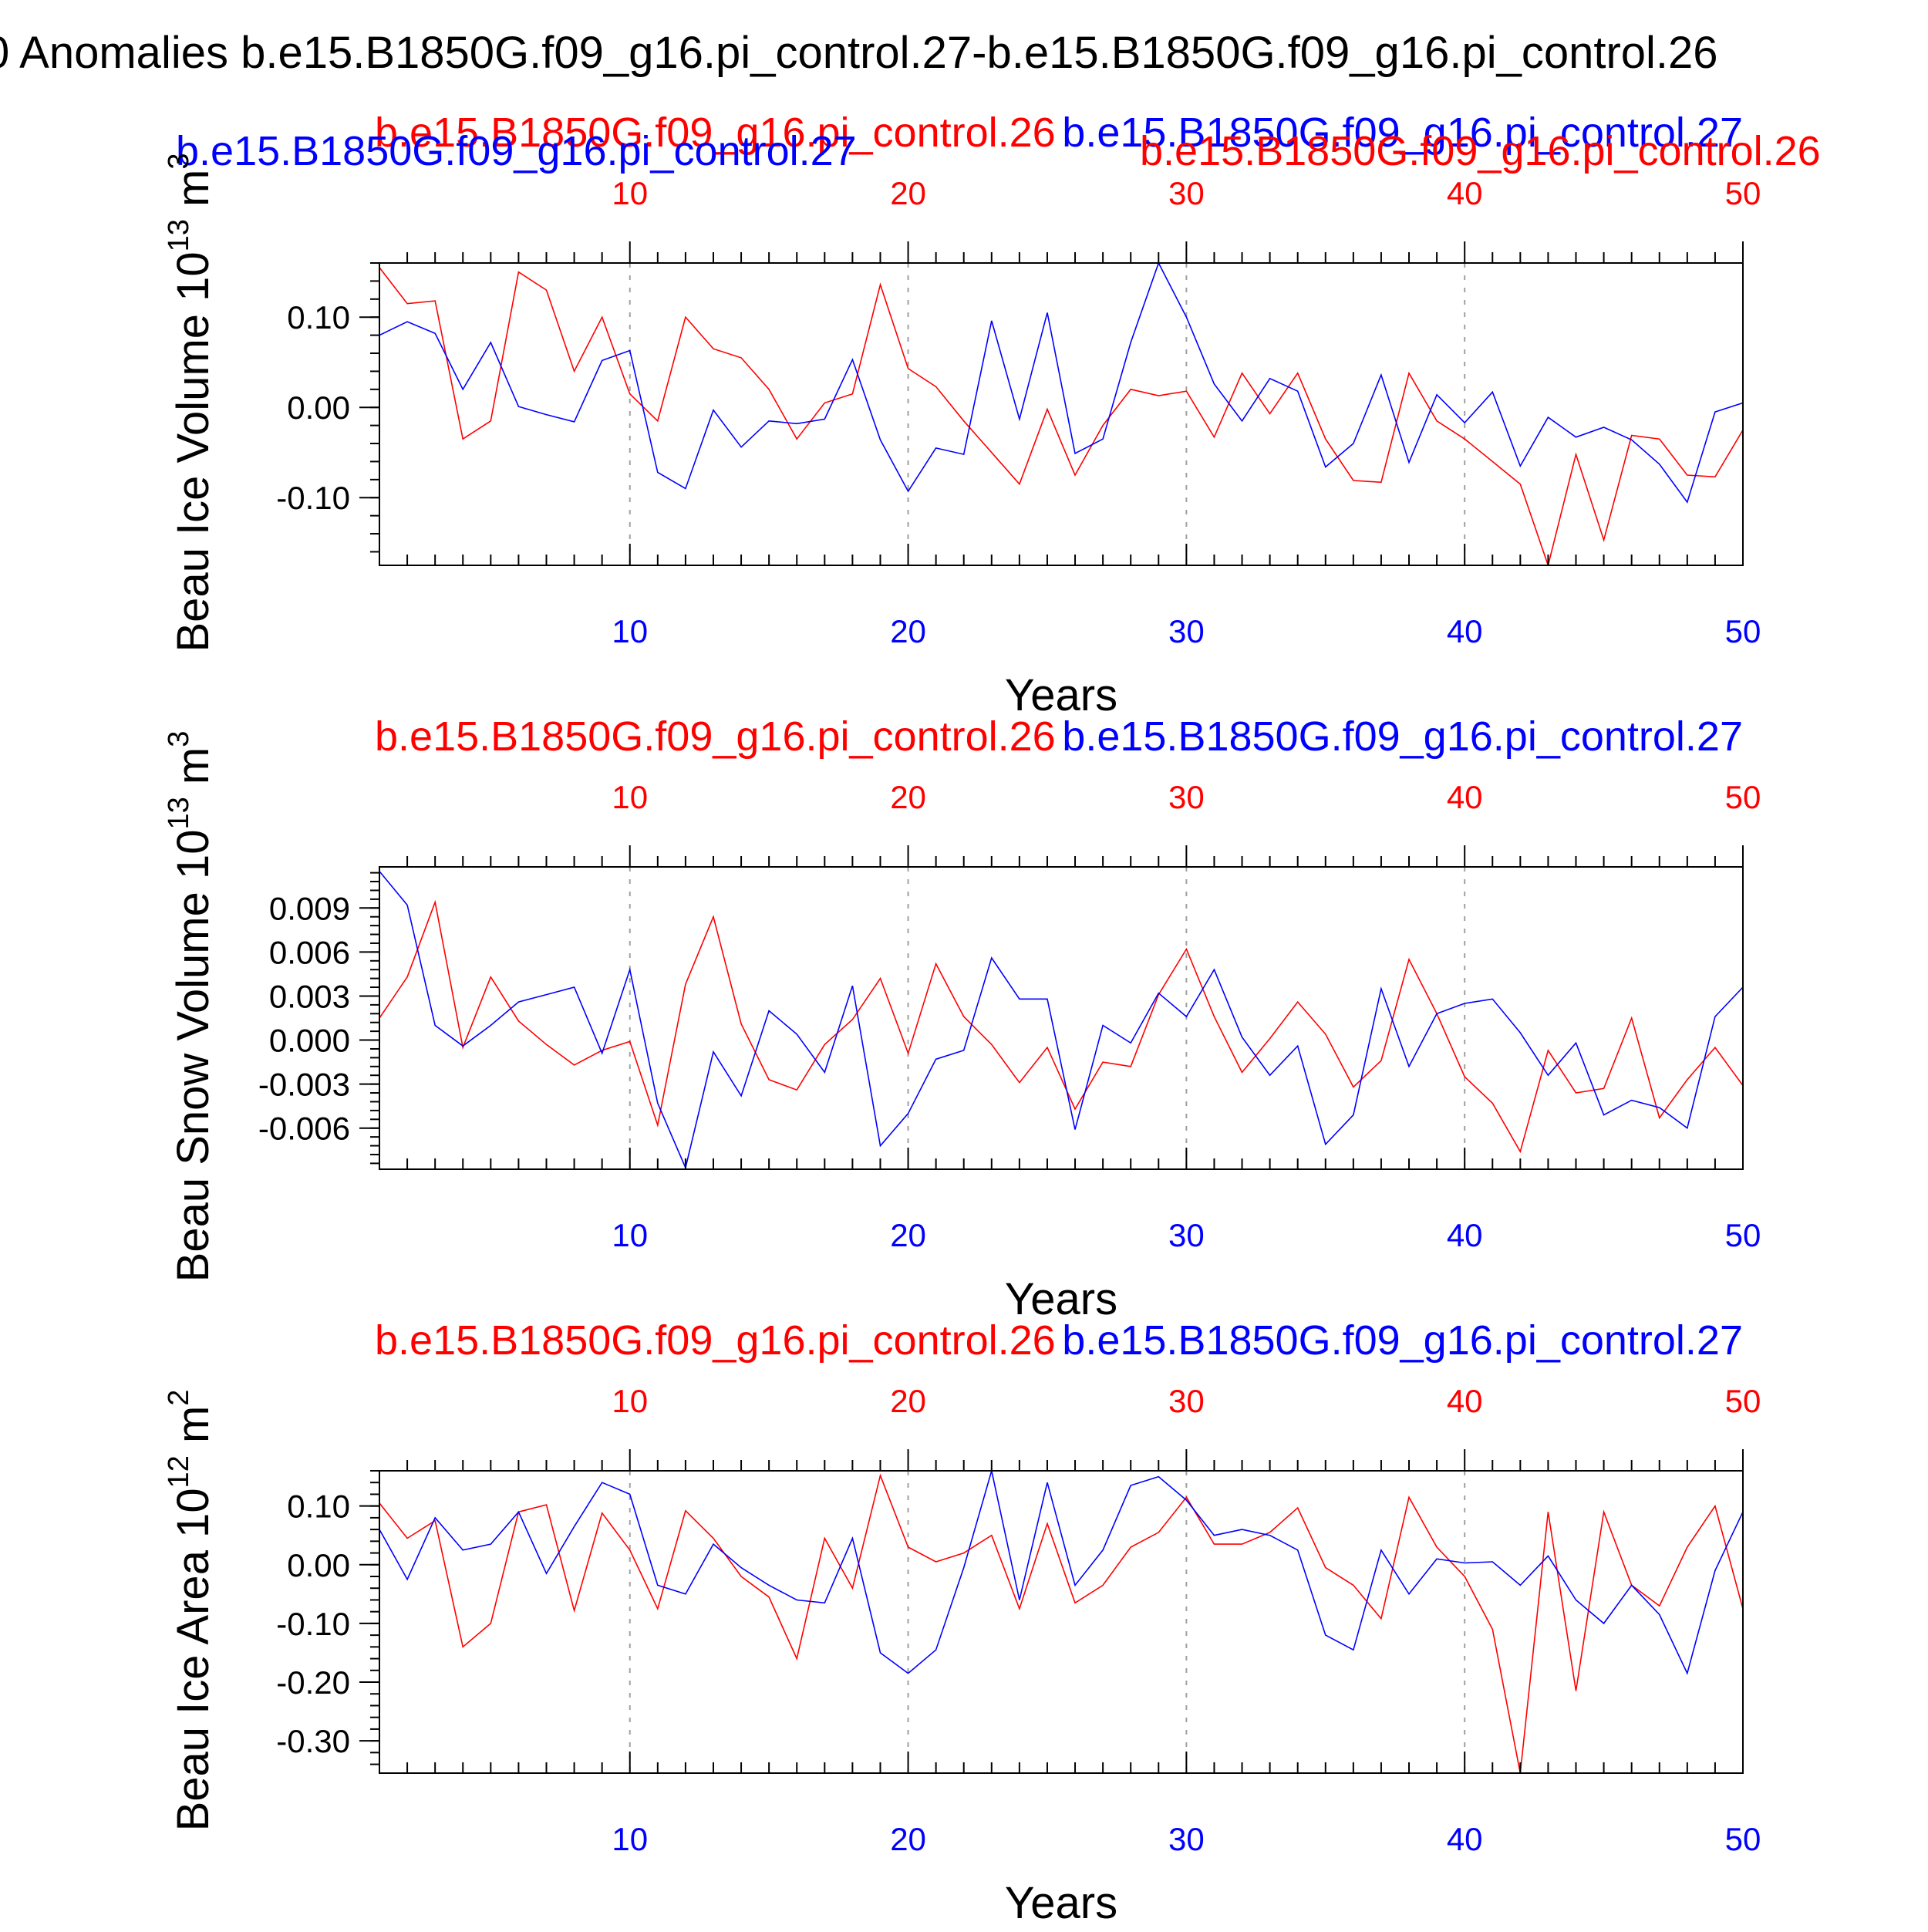 Image resolution: width=1928 pixels, height=1932 pixels. Describe the element at coordinates (304, 1085) in the screenshot. I see `y-tick-label: -0.003` at that location.